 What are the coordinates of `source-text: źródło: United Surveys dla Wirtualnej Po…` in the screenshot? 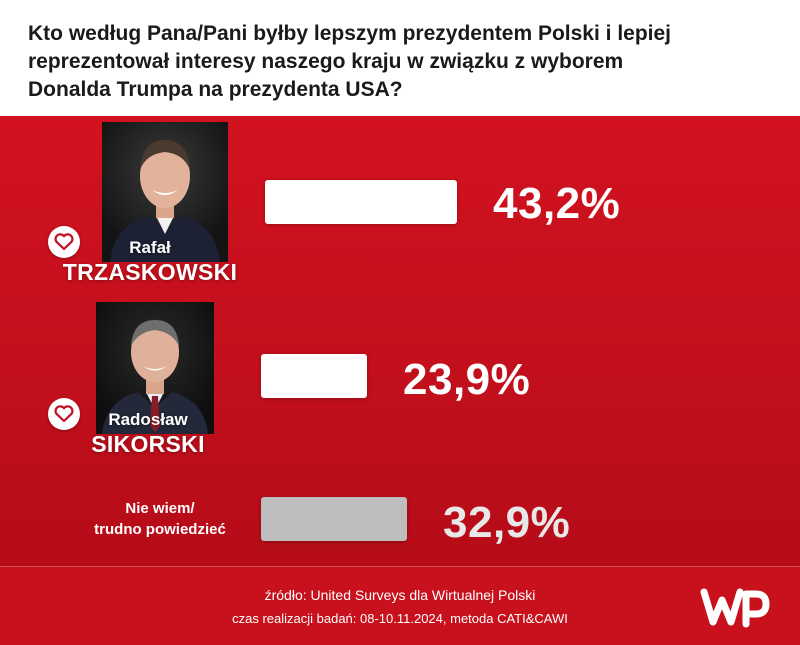 It's located at (400, 595).